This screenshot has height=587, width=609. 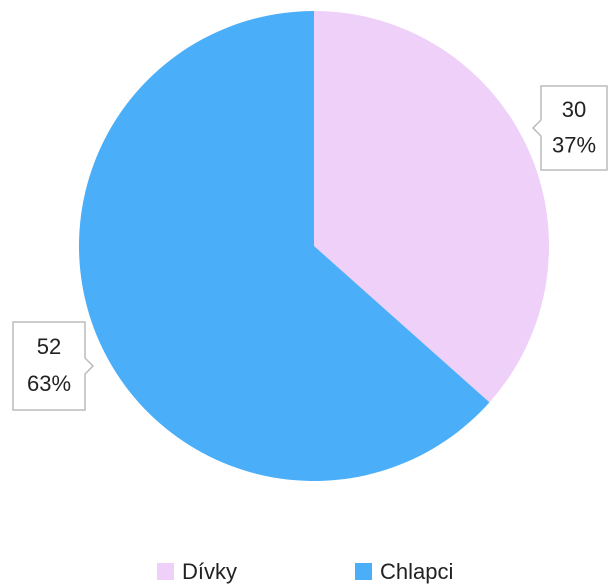 I want to click on legend-label: Chlapci, so click(x=416, y=571).